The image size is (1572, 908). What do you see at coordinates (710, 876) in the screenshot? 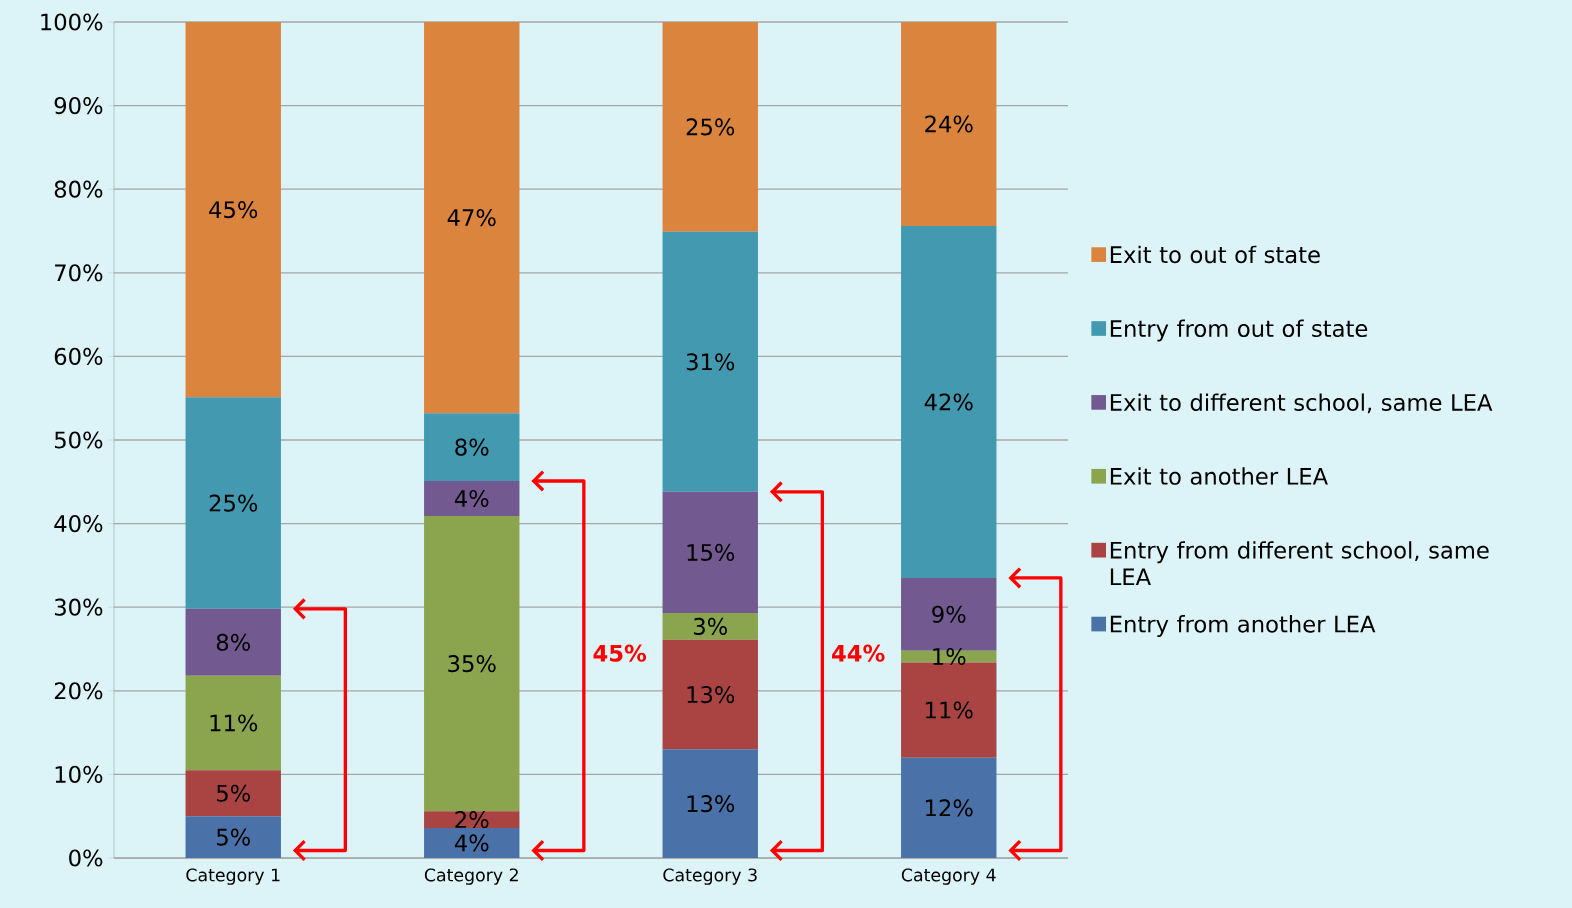
I see `x-tick-label: Category 3` at bounding box center [710, 876].